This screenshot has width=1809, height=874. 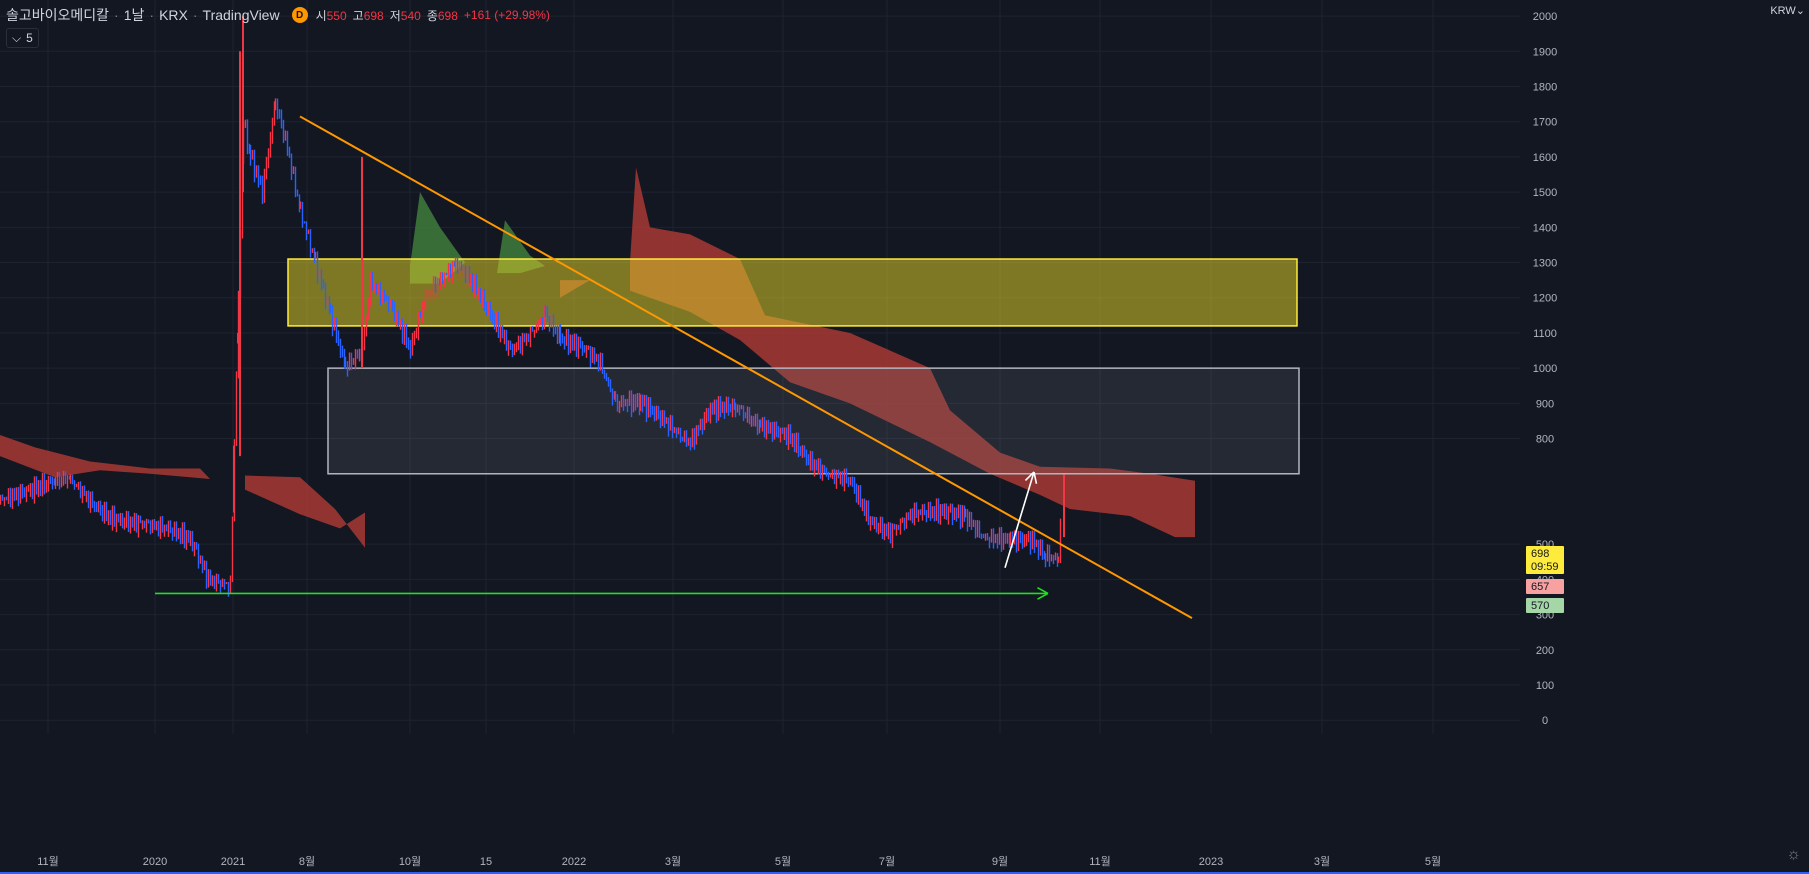 What do you see at coordinates (1545, 369) in the screenshot?
I see `y-tick-label: 1000` at bounding box center [1545, 369].